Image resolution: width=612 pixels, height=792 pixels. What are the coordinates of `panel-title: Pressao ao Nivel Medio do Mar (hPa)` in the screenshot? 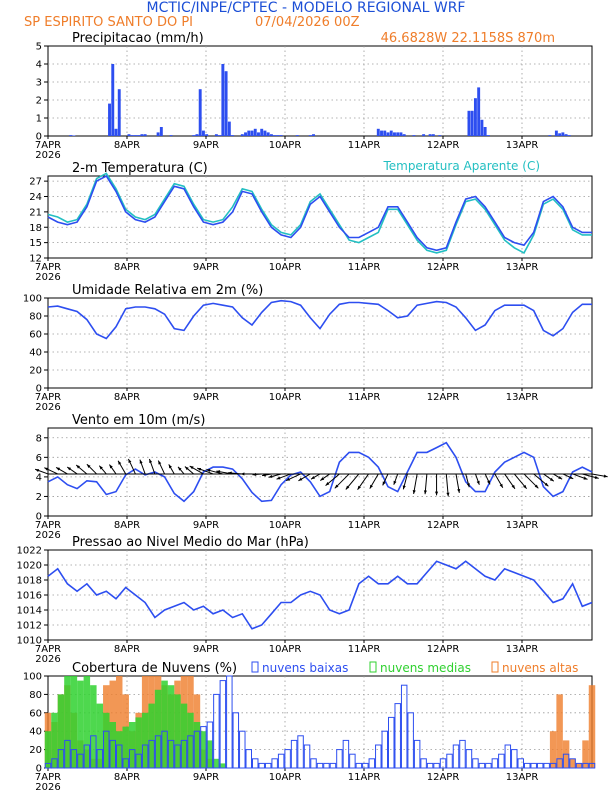 It's located at (190, 542).